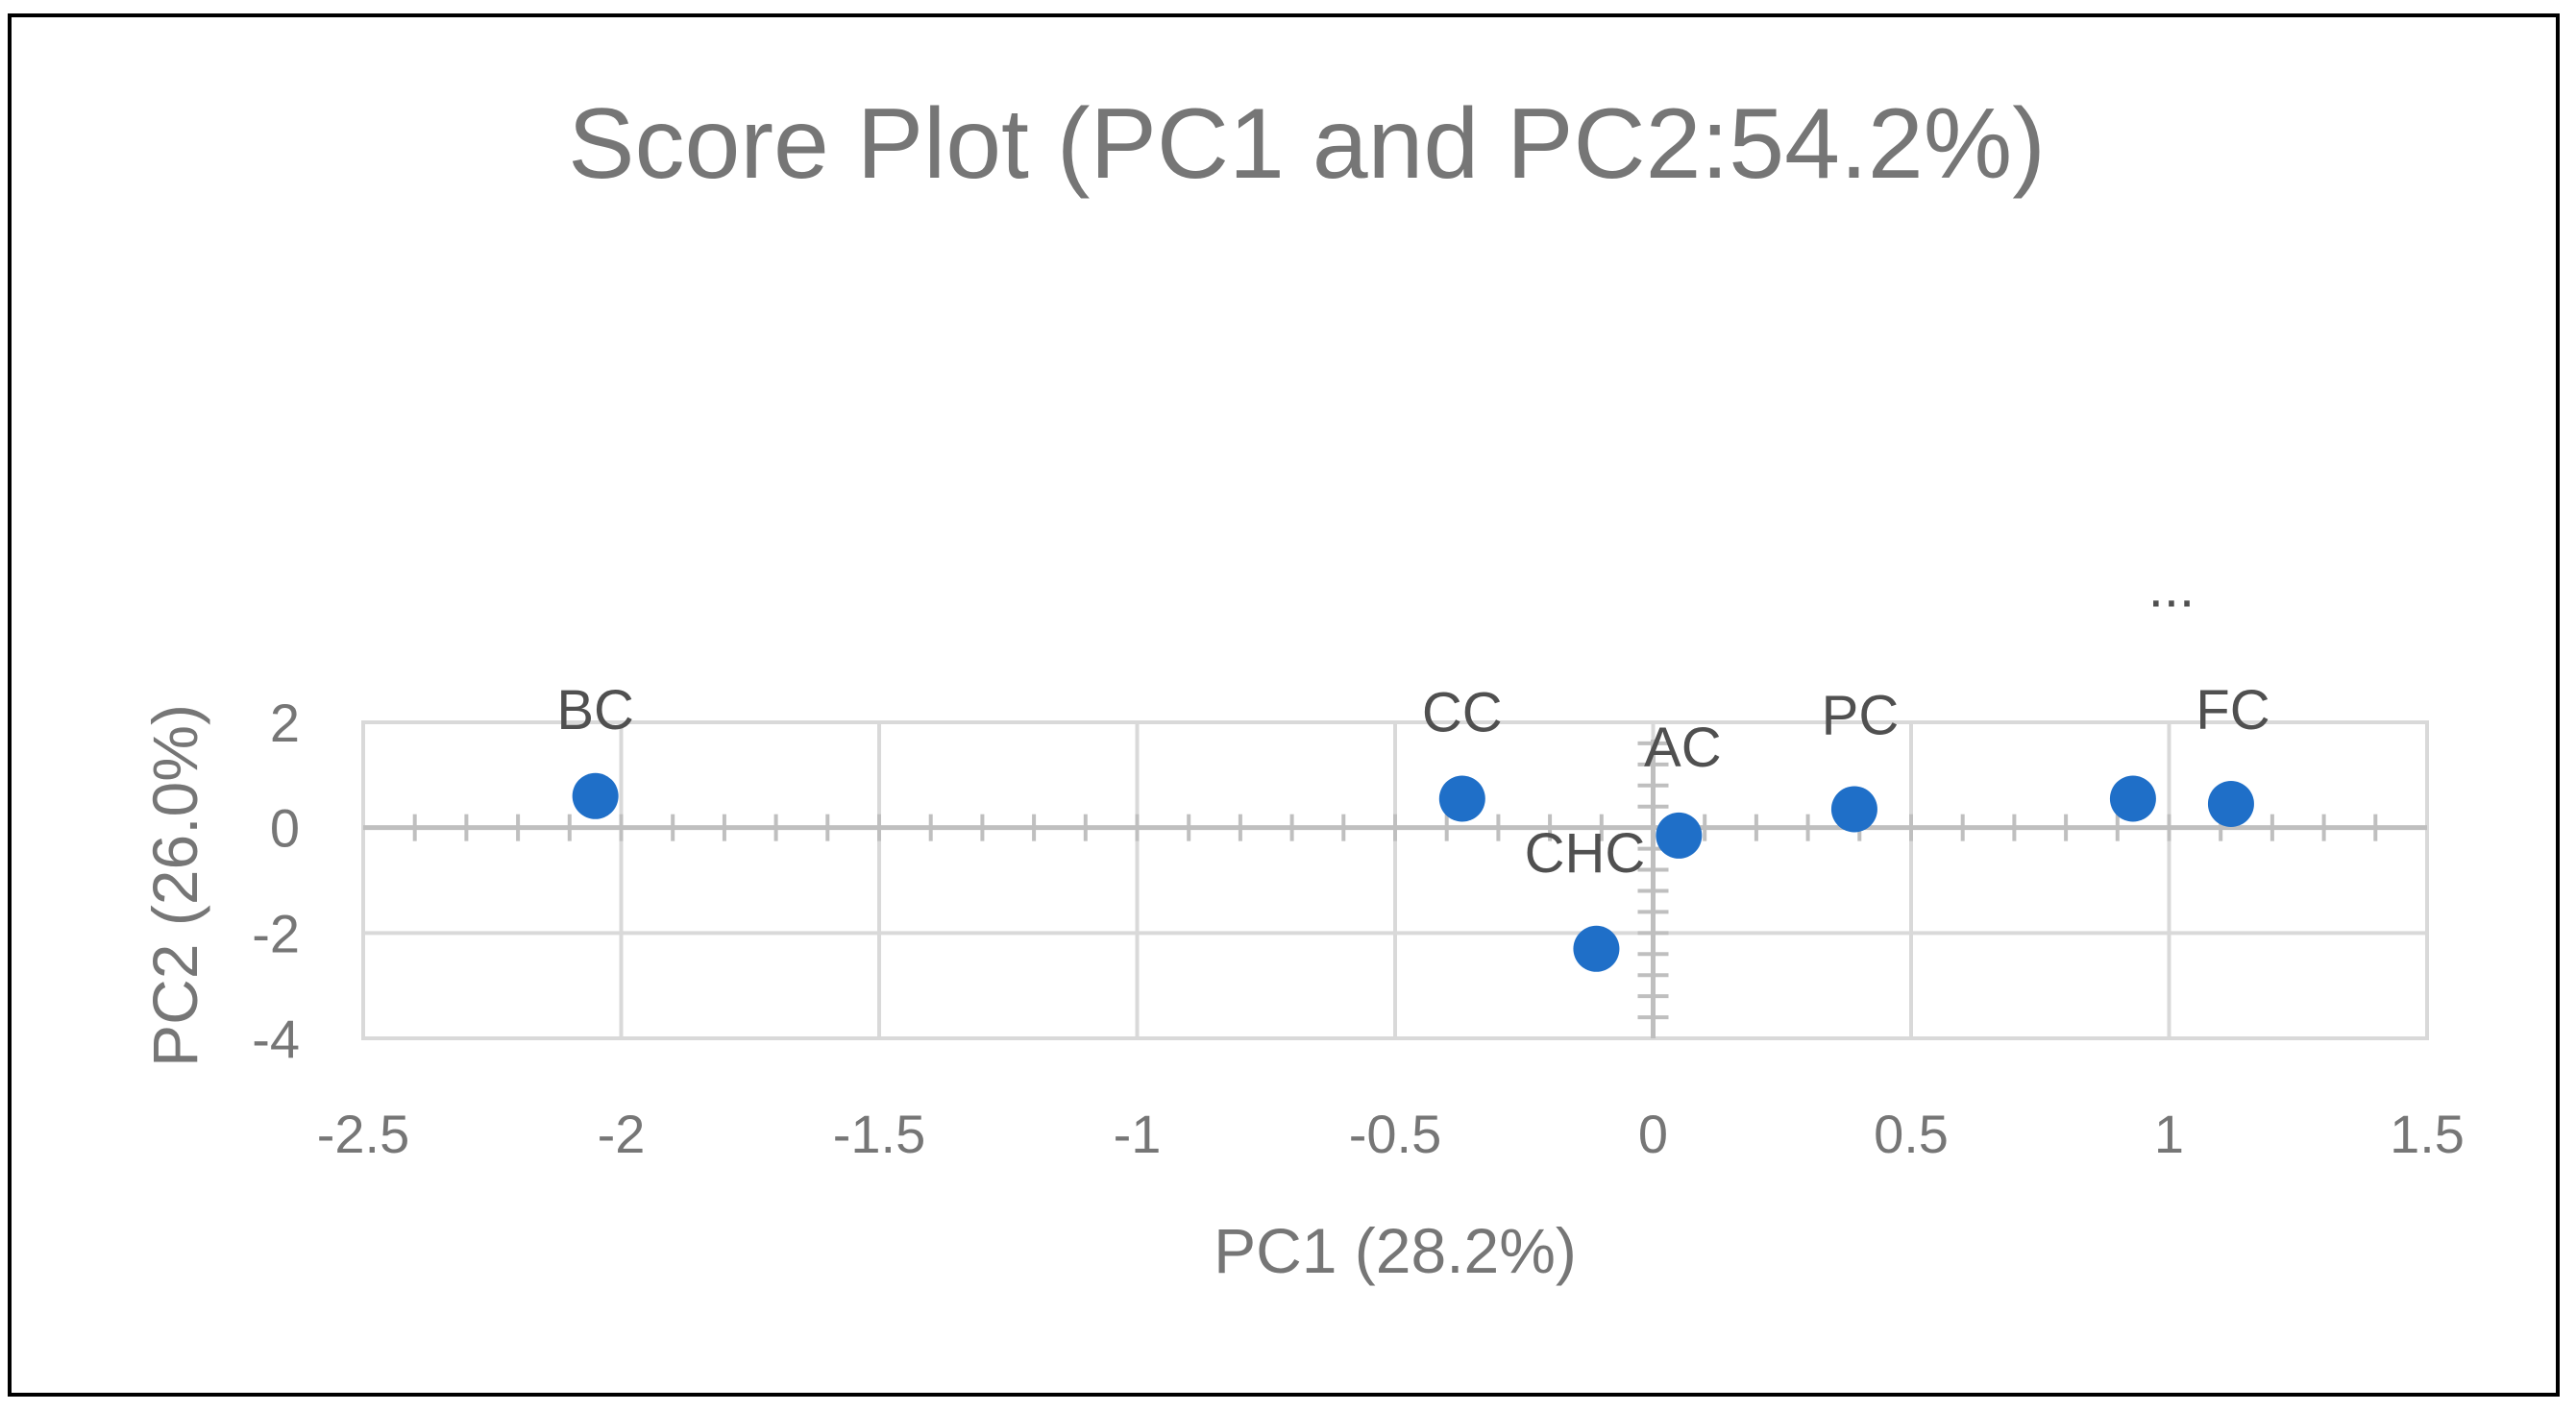  I want to click on data-label: FC, so click(2232, 710).